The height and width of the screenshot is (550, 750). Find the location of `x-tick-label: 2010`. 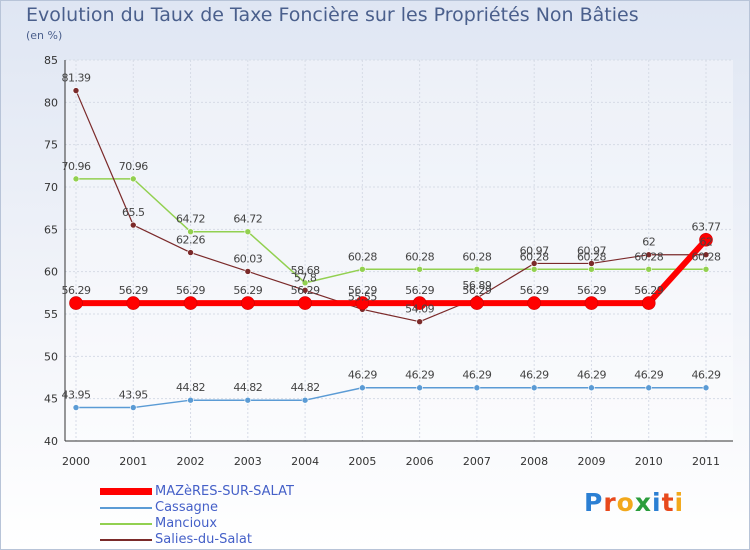

x-tick-label: 2010 is located at coordinates (649, 461).